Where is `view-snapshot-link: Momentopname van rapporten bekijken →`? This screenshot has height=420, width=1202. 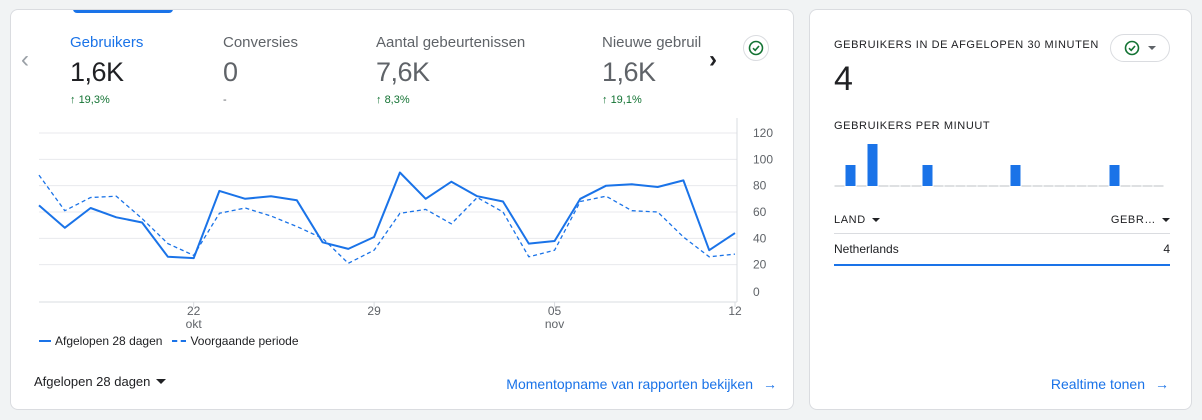
view-snapshot-link: Momentopname van rapporten bekijken → is located at coordinates (641, 384).